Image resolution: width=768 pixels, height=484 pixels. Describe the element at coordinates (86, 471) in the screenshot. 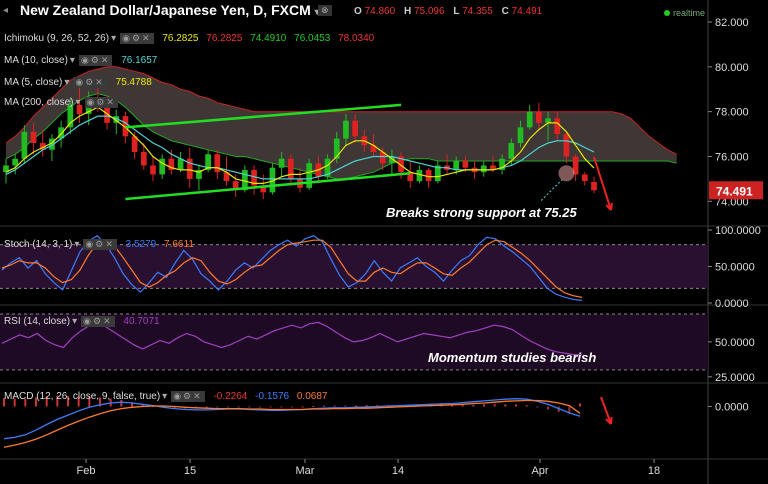

I see `time-tick-label: Feb` at that location.